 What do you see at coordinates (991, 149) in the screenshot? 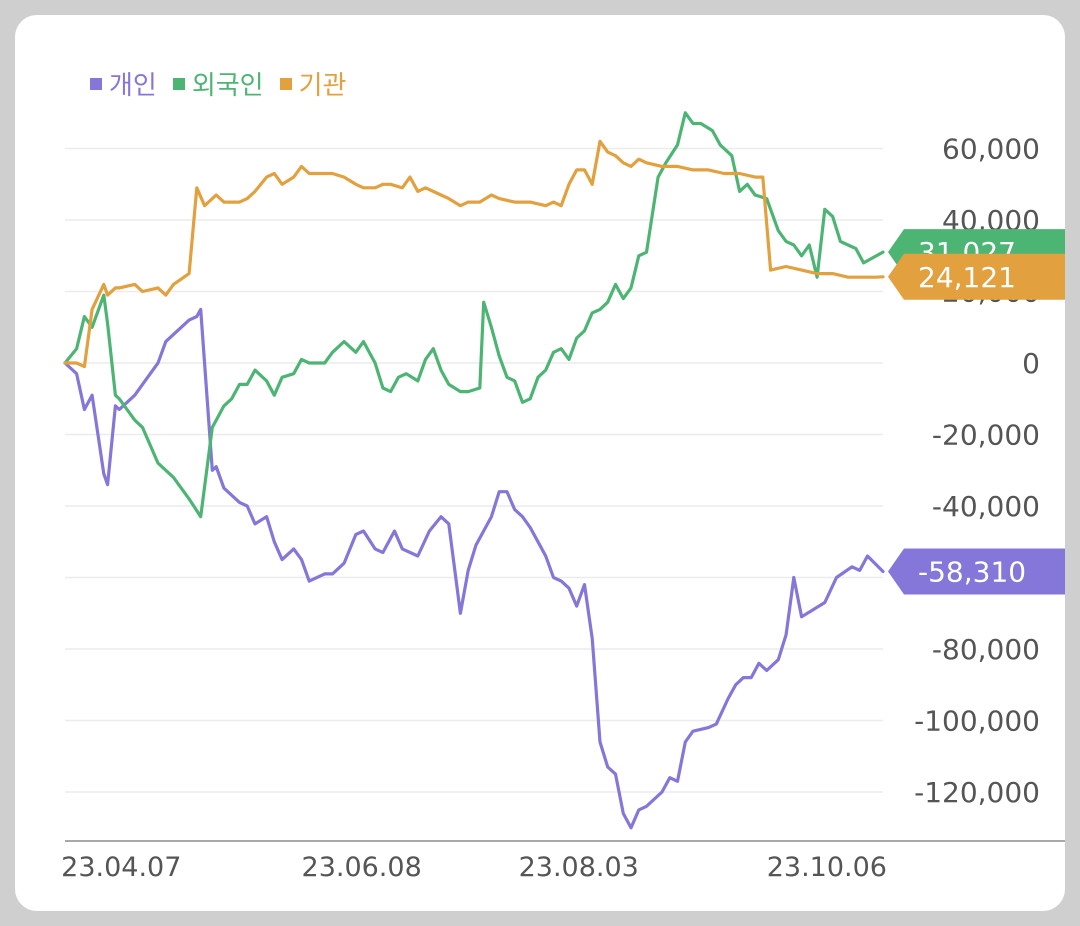
I see `y-tick-label: 60,000` at bounding box center [991, 149].